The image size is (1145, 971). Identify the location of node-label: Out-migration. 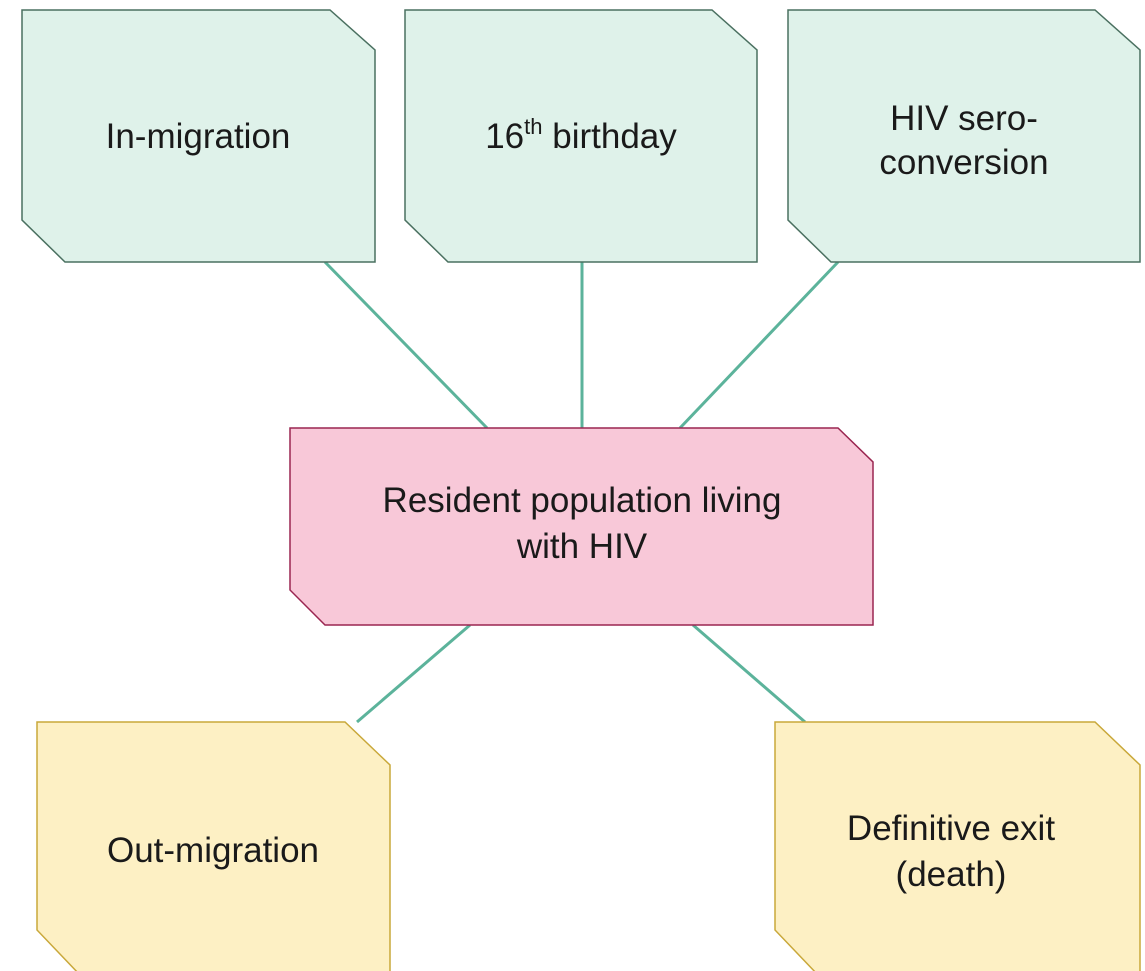
(213, 850).